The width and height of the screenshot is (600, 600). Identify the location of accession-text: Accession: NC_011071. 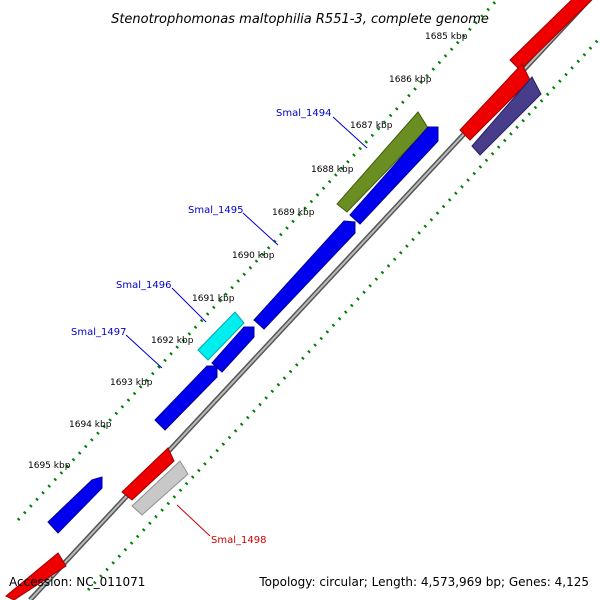
(77, 582).